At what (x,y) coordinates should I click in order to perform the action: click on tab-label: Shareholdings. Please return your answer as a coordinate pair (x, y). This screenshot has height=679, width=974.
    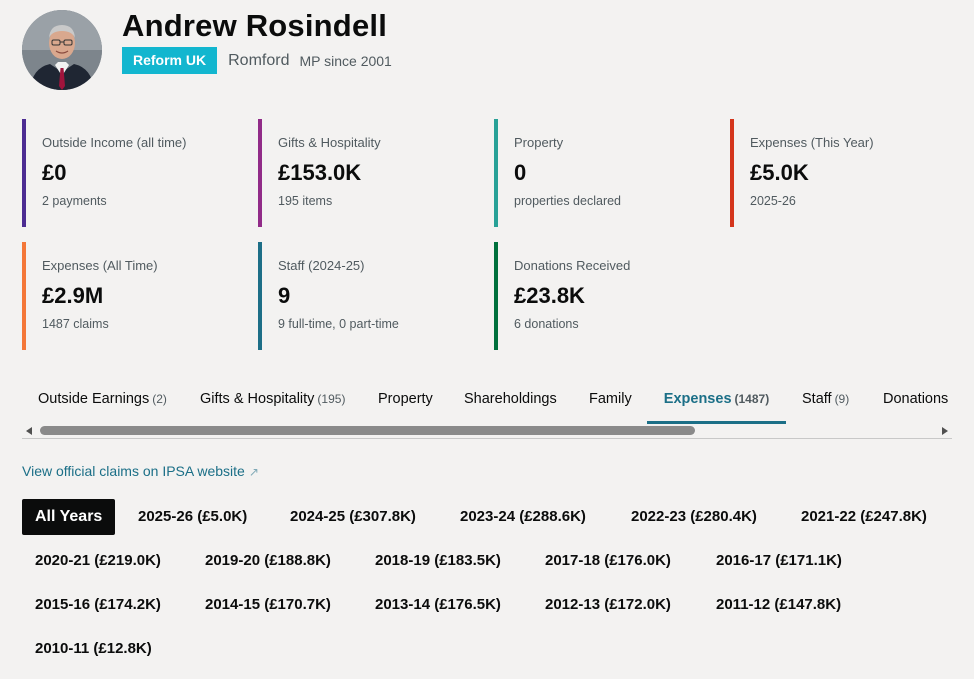
    Looking at the image, I should click on (510, 399).